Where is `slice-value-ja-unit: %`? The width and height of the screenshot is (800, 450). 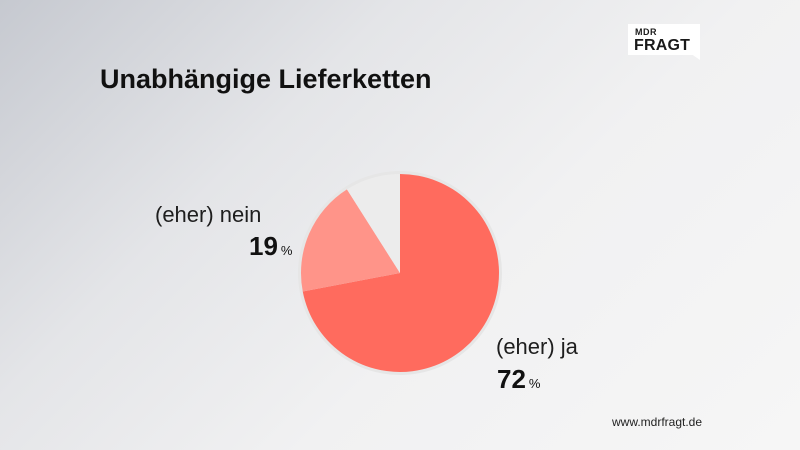 slice-value-ja-unit: % is located at coordinates (534, 383).